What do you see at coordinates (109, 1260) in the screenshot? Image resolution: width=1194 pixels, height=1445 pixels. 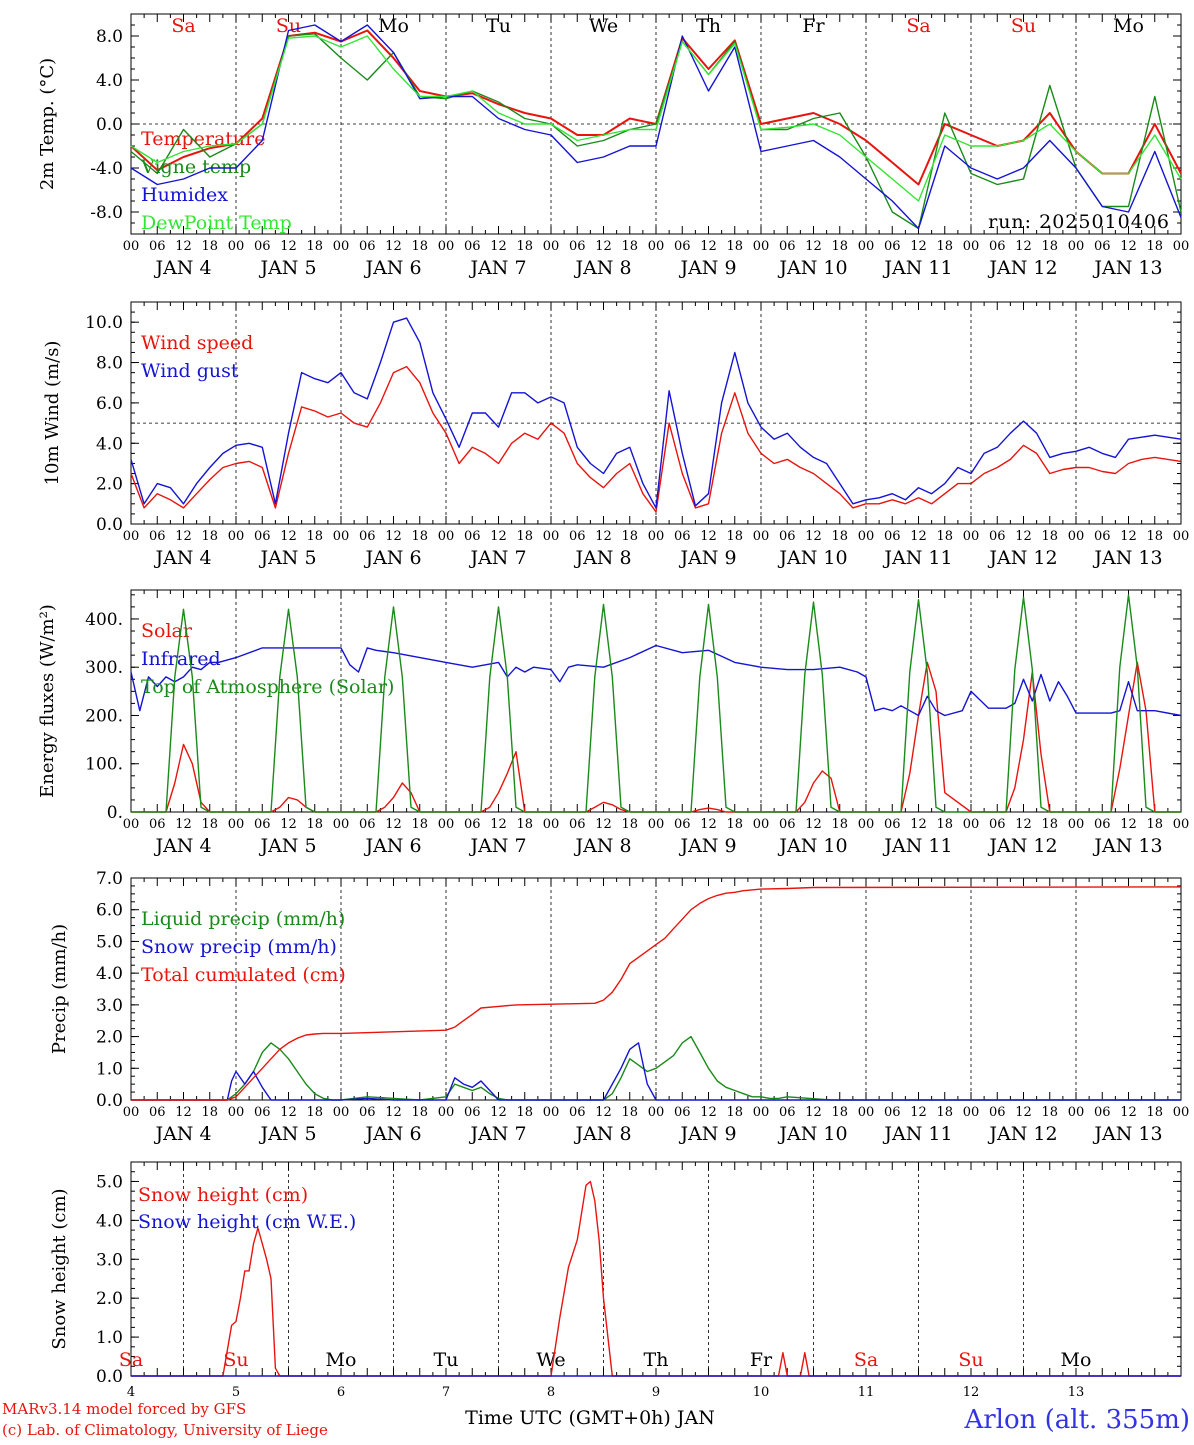 I see `y-tick-label: 3.0` at bounding box center [109, 1260].